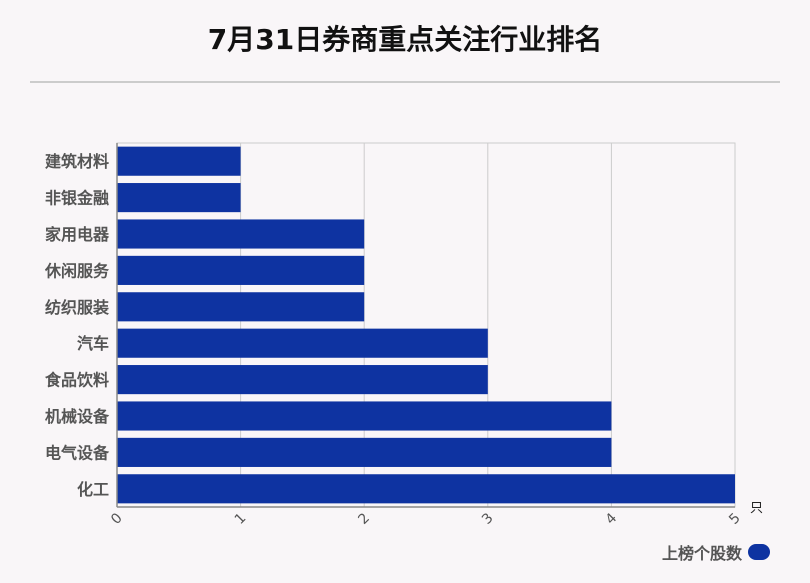 The image size is (810, 583). I want to click on category-label-0: 建筑材料, so click(77, 161).